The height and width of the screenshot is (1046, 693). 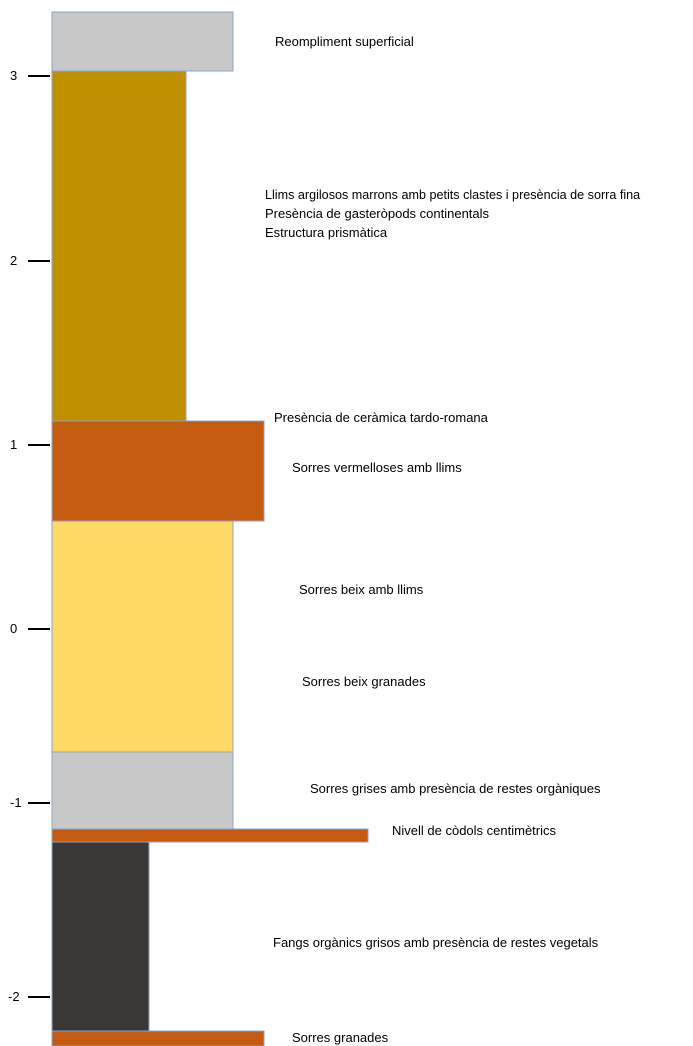 I want to click on label-beix-llims: Sorres beix amb llims, so click(x=361, y=589).